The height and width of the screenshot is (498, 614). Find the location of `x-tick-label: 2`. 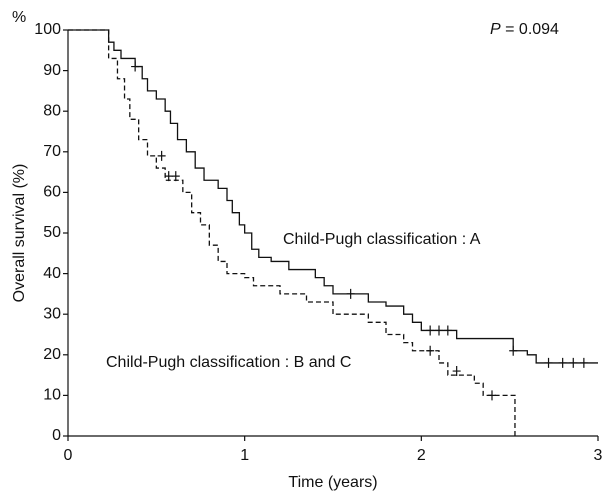

x-tick-label: 2 is located at coordinates (421, 455).